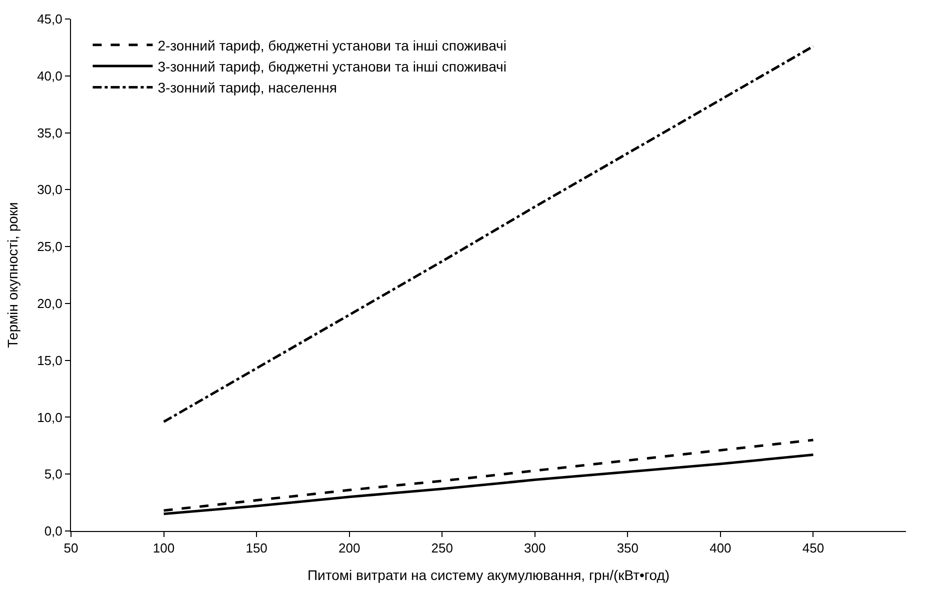 This screenshot has height=592, width=936. What do you see at coordinates (49, 132) in the screenshot?
I see `y-tick-label: 35,0` at bounding box center [49, 132].